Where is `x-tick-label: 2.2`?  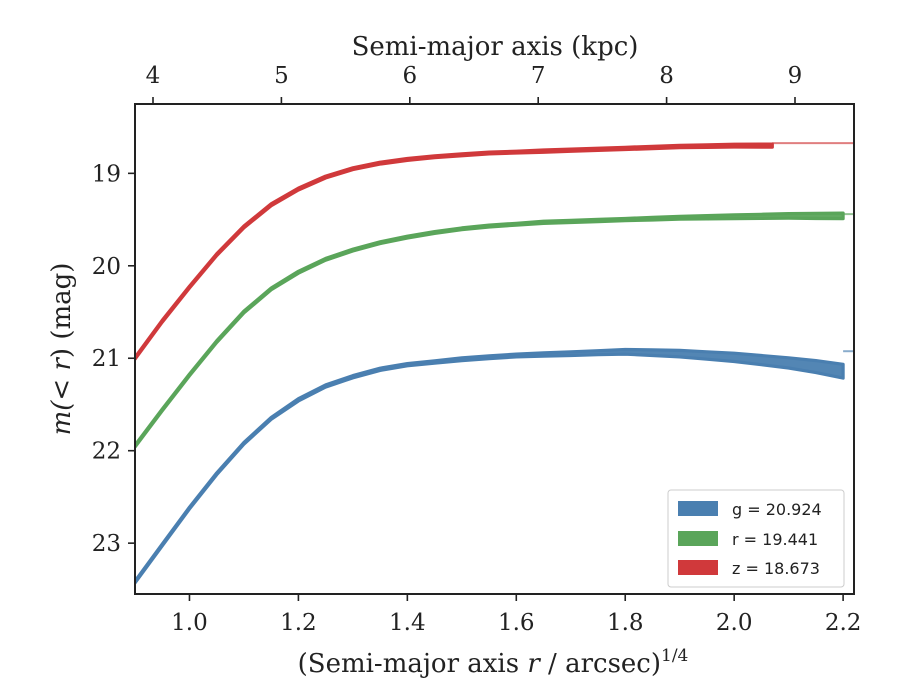
x-tick-label: 2.2 is located at coordinates (843, 623).